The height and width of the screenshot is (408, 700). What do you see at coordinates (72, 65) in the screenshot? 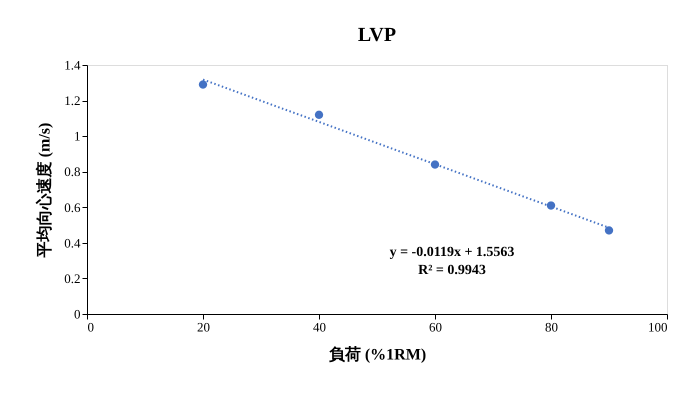
I see `y-tick-label: 1.4` at bounding box center [72, 65].